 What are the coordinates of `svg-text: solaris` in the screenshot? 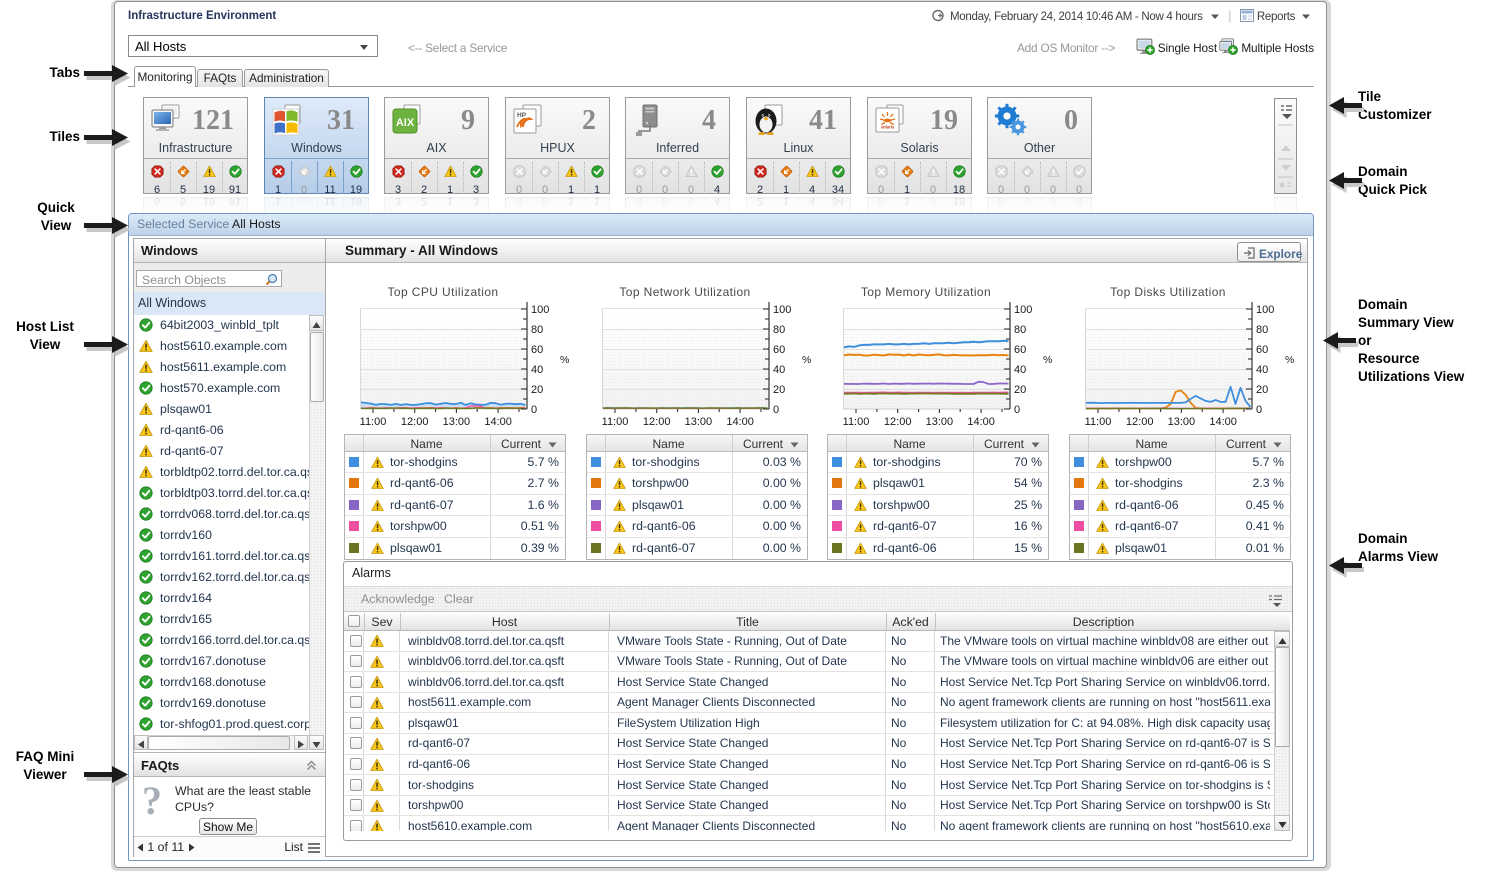 It's located at (888, 127).